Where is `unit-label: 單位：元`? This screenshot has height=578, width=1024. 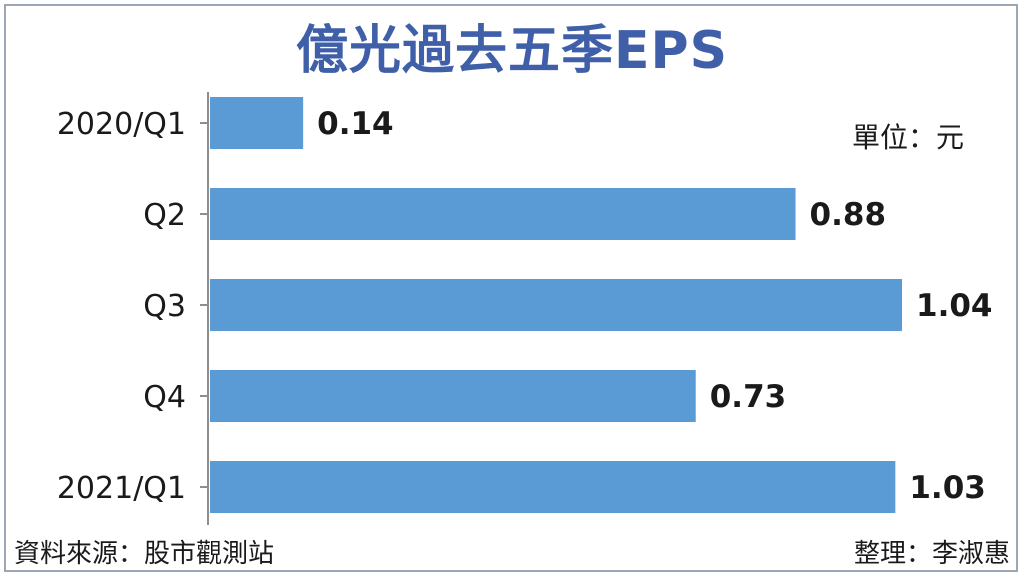
unit-label: 單位：元 is located at coordinates (907, 137).